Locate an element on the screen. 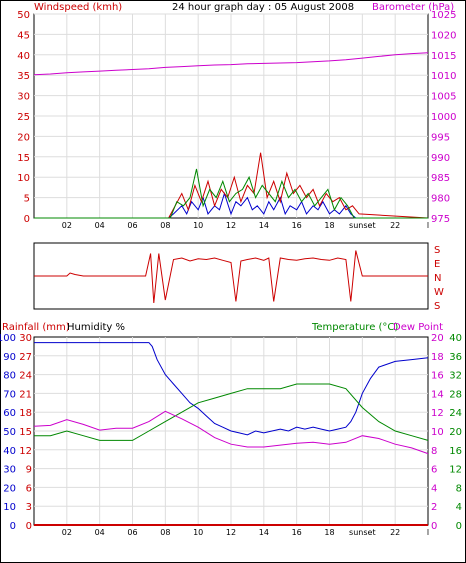 The image size is (466, 563). y-tick-label-left: 15 is located at coordinates (23, 158).